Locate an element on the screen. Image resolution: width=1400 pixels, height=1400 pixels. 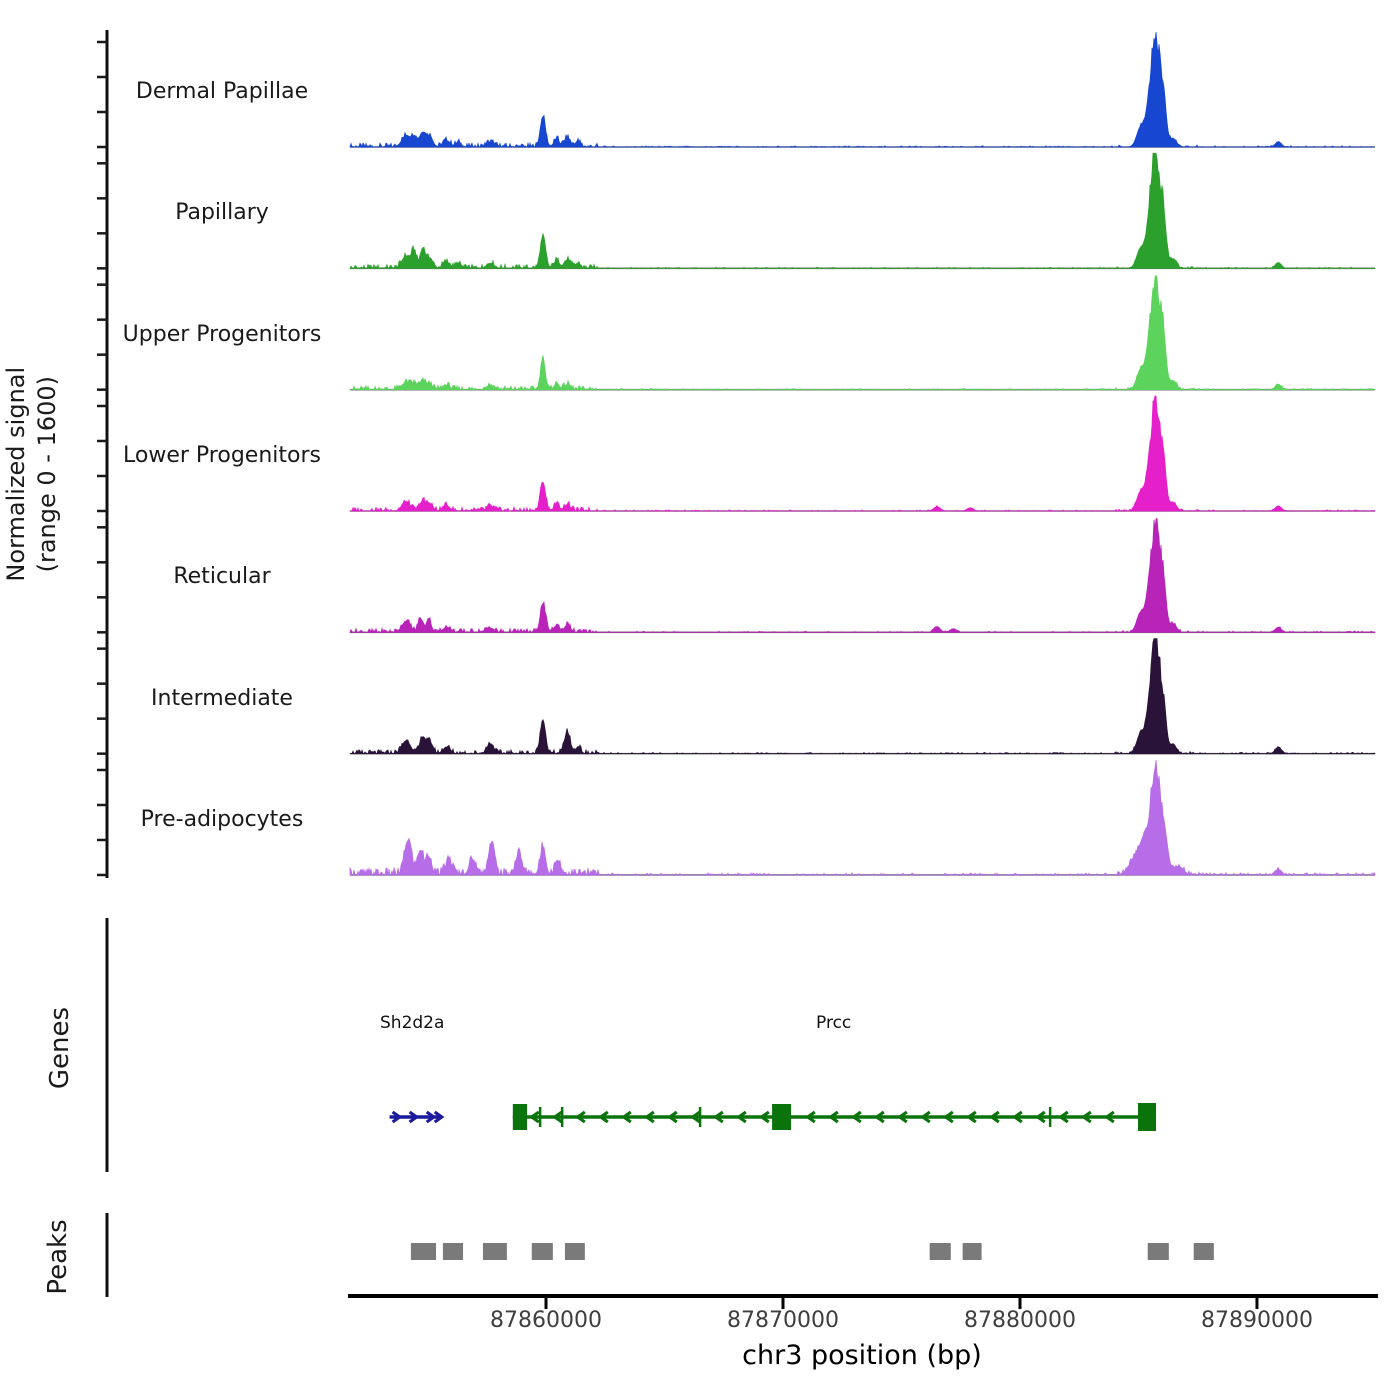
track-label-dermal-papillae: Dermal Papillae is located at coordinates (222, 91).